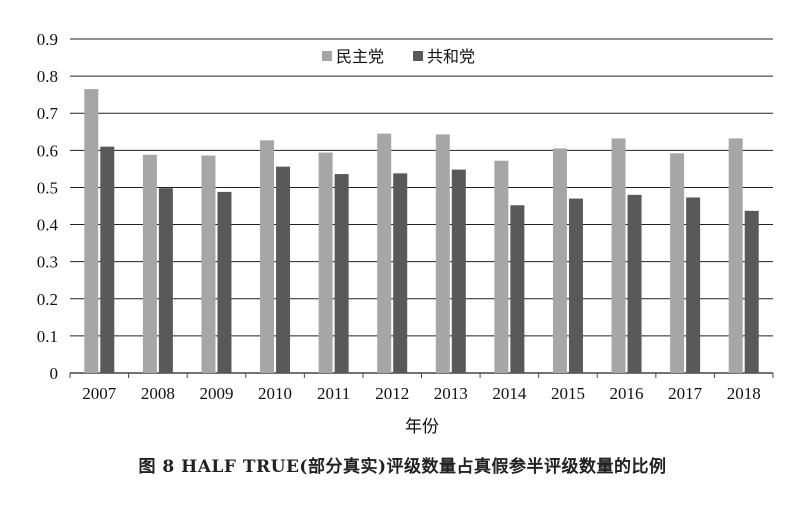 This screenshot has height=507, width=805. I want to click on y-tick-label: 0.2, so click(47, 299).